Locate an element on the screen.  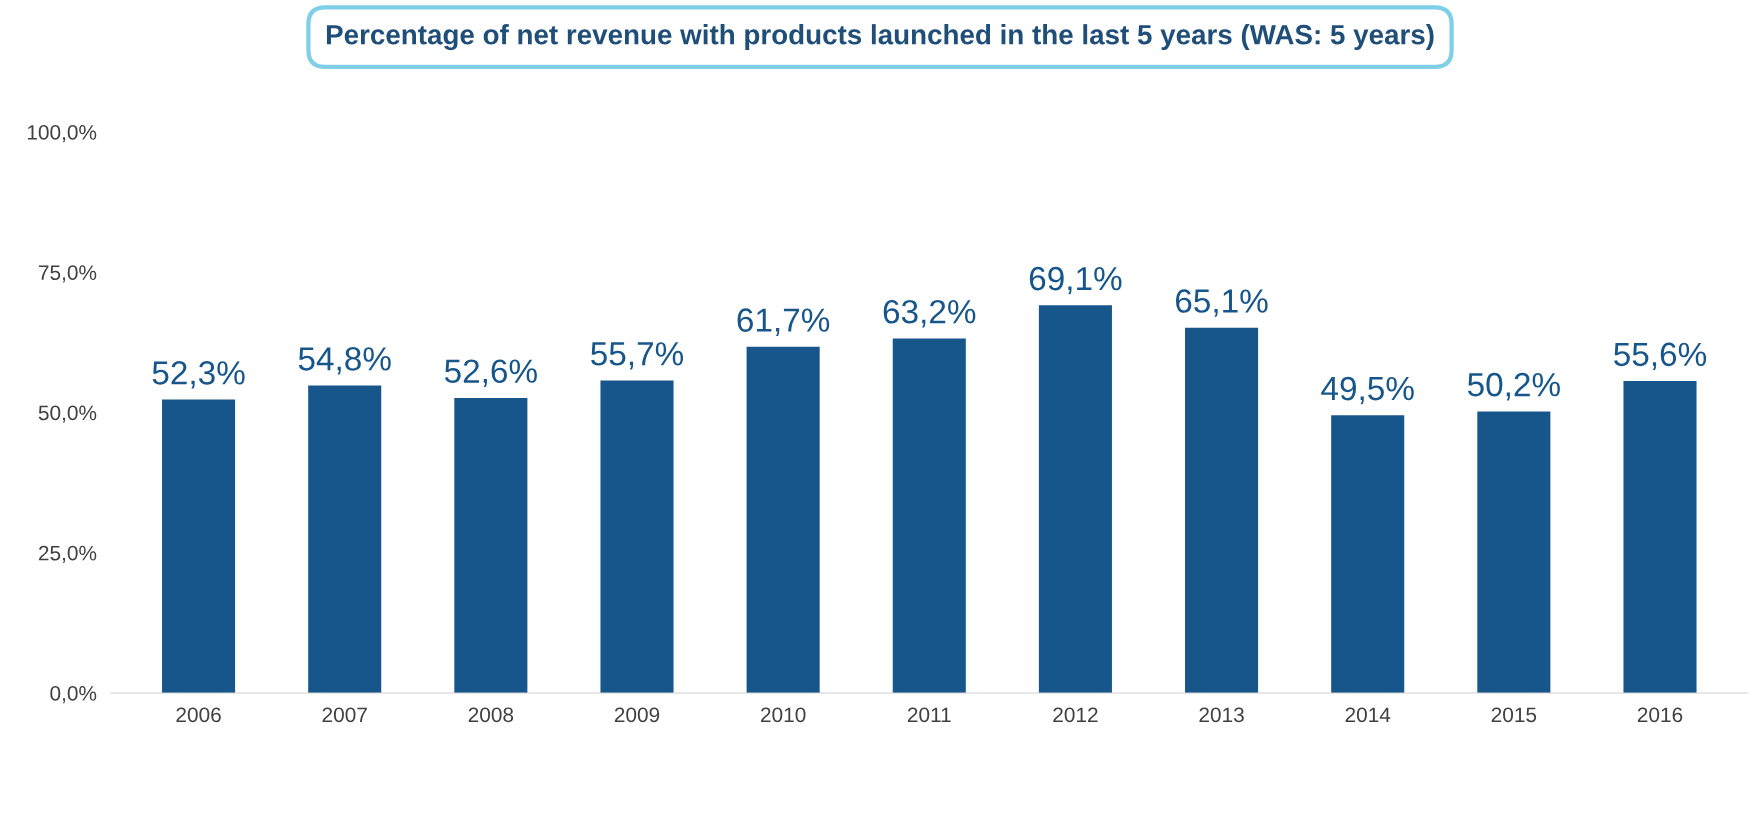
data-label: 69,1% is located at coordinates (1075, 280).